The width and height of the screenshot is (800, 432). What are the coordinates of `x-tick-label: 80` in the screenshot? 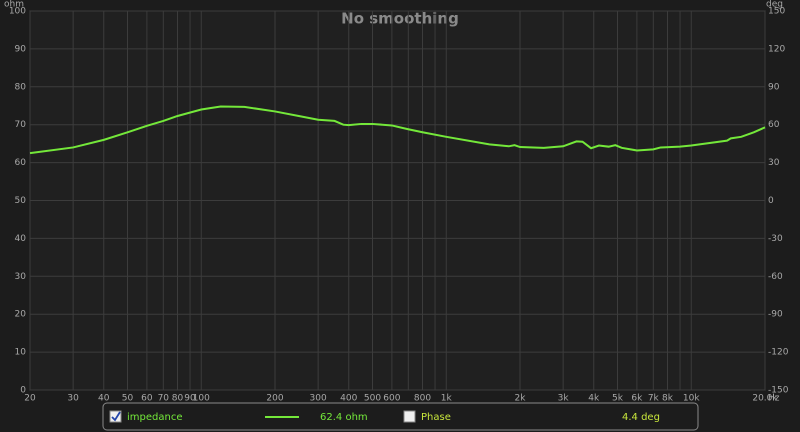 It's located at (178, 399).